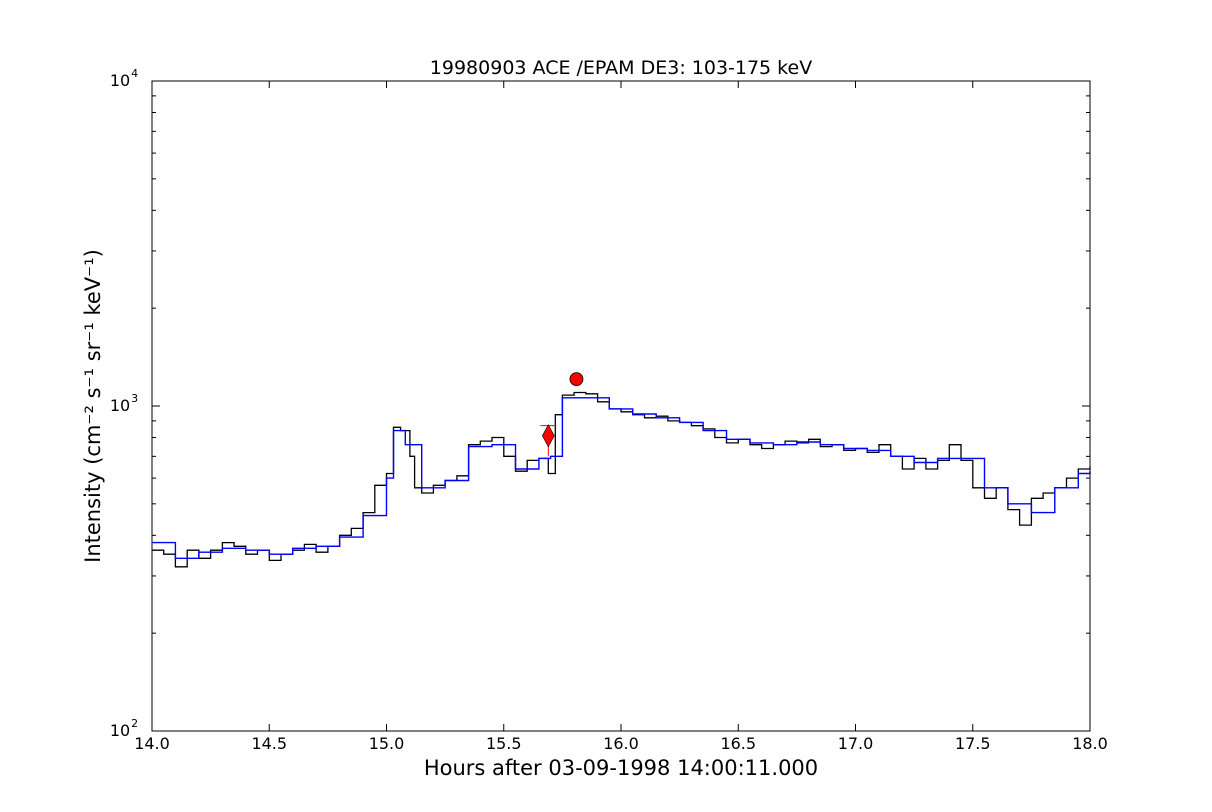 The image size is (1212, 812). Describe the element at coordinates (548, 436) in the screenshot. I see `diamond-marker` at that location.